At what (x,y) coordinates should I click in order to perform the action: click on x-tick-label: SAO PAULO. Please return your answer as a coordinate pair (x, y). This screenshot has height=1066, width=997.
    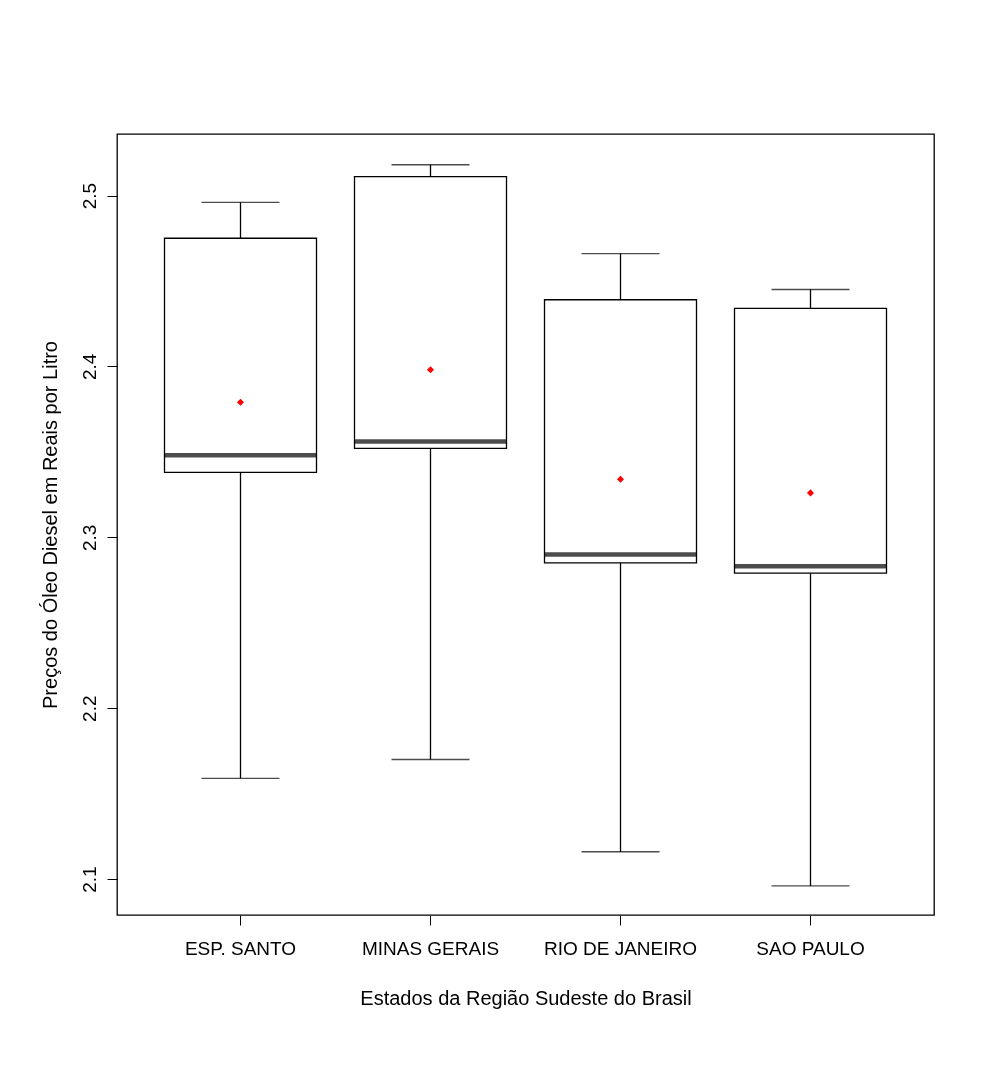
    Looking at the image, I should click on (810, 948).